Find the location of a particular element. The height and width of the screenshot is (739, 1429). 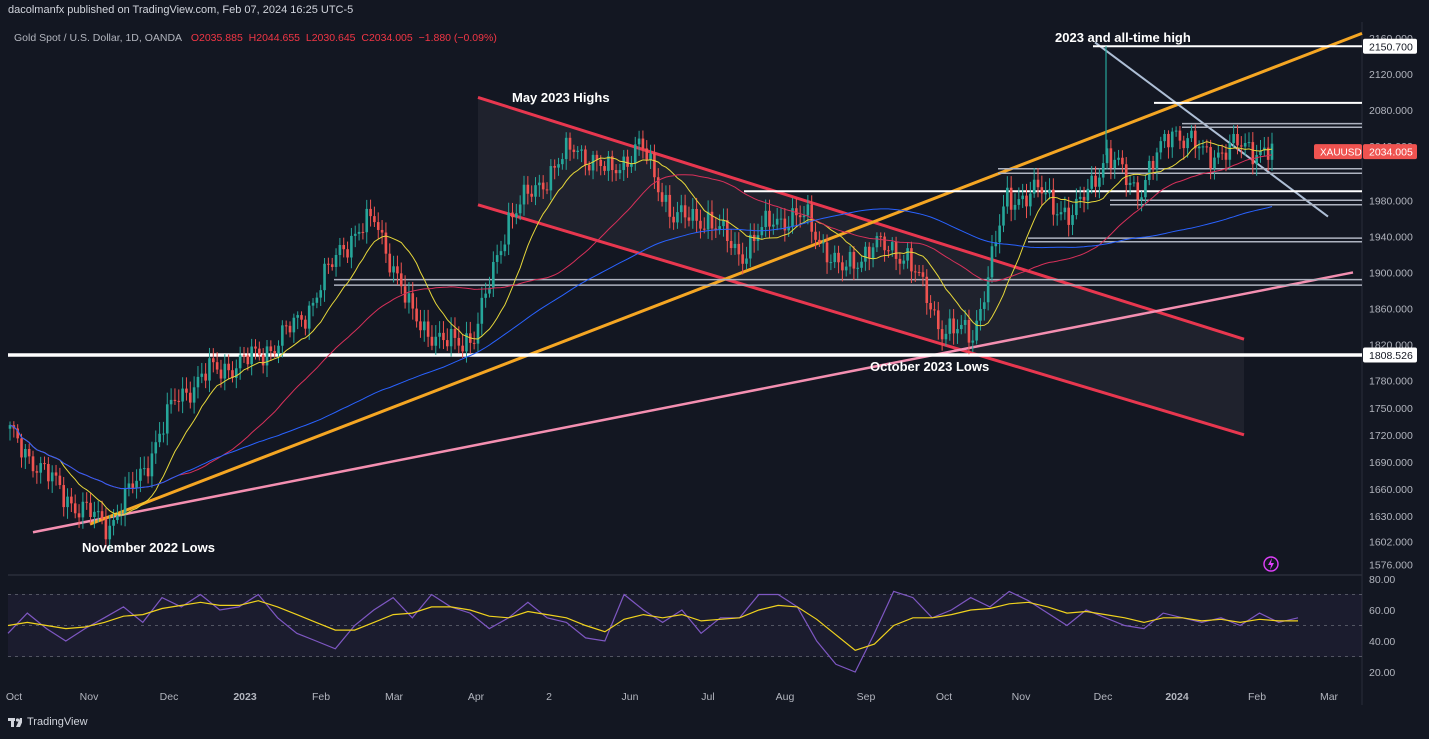

price-tick-label: 1630.000 is located at coordinates (1391, 517).